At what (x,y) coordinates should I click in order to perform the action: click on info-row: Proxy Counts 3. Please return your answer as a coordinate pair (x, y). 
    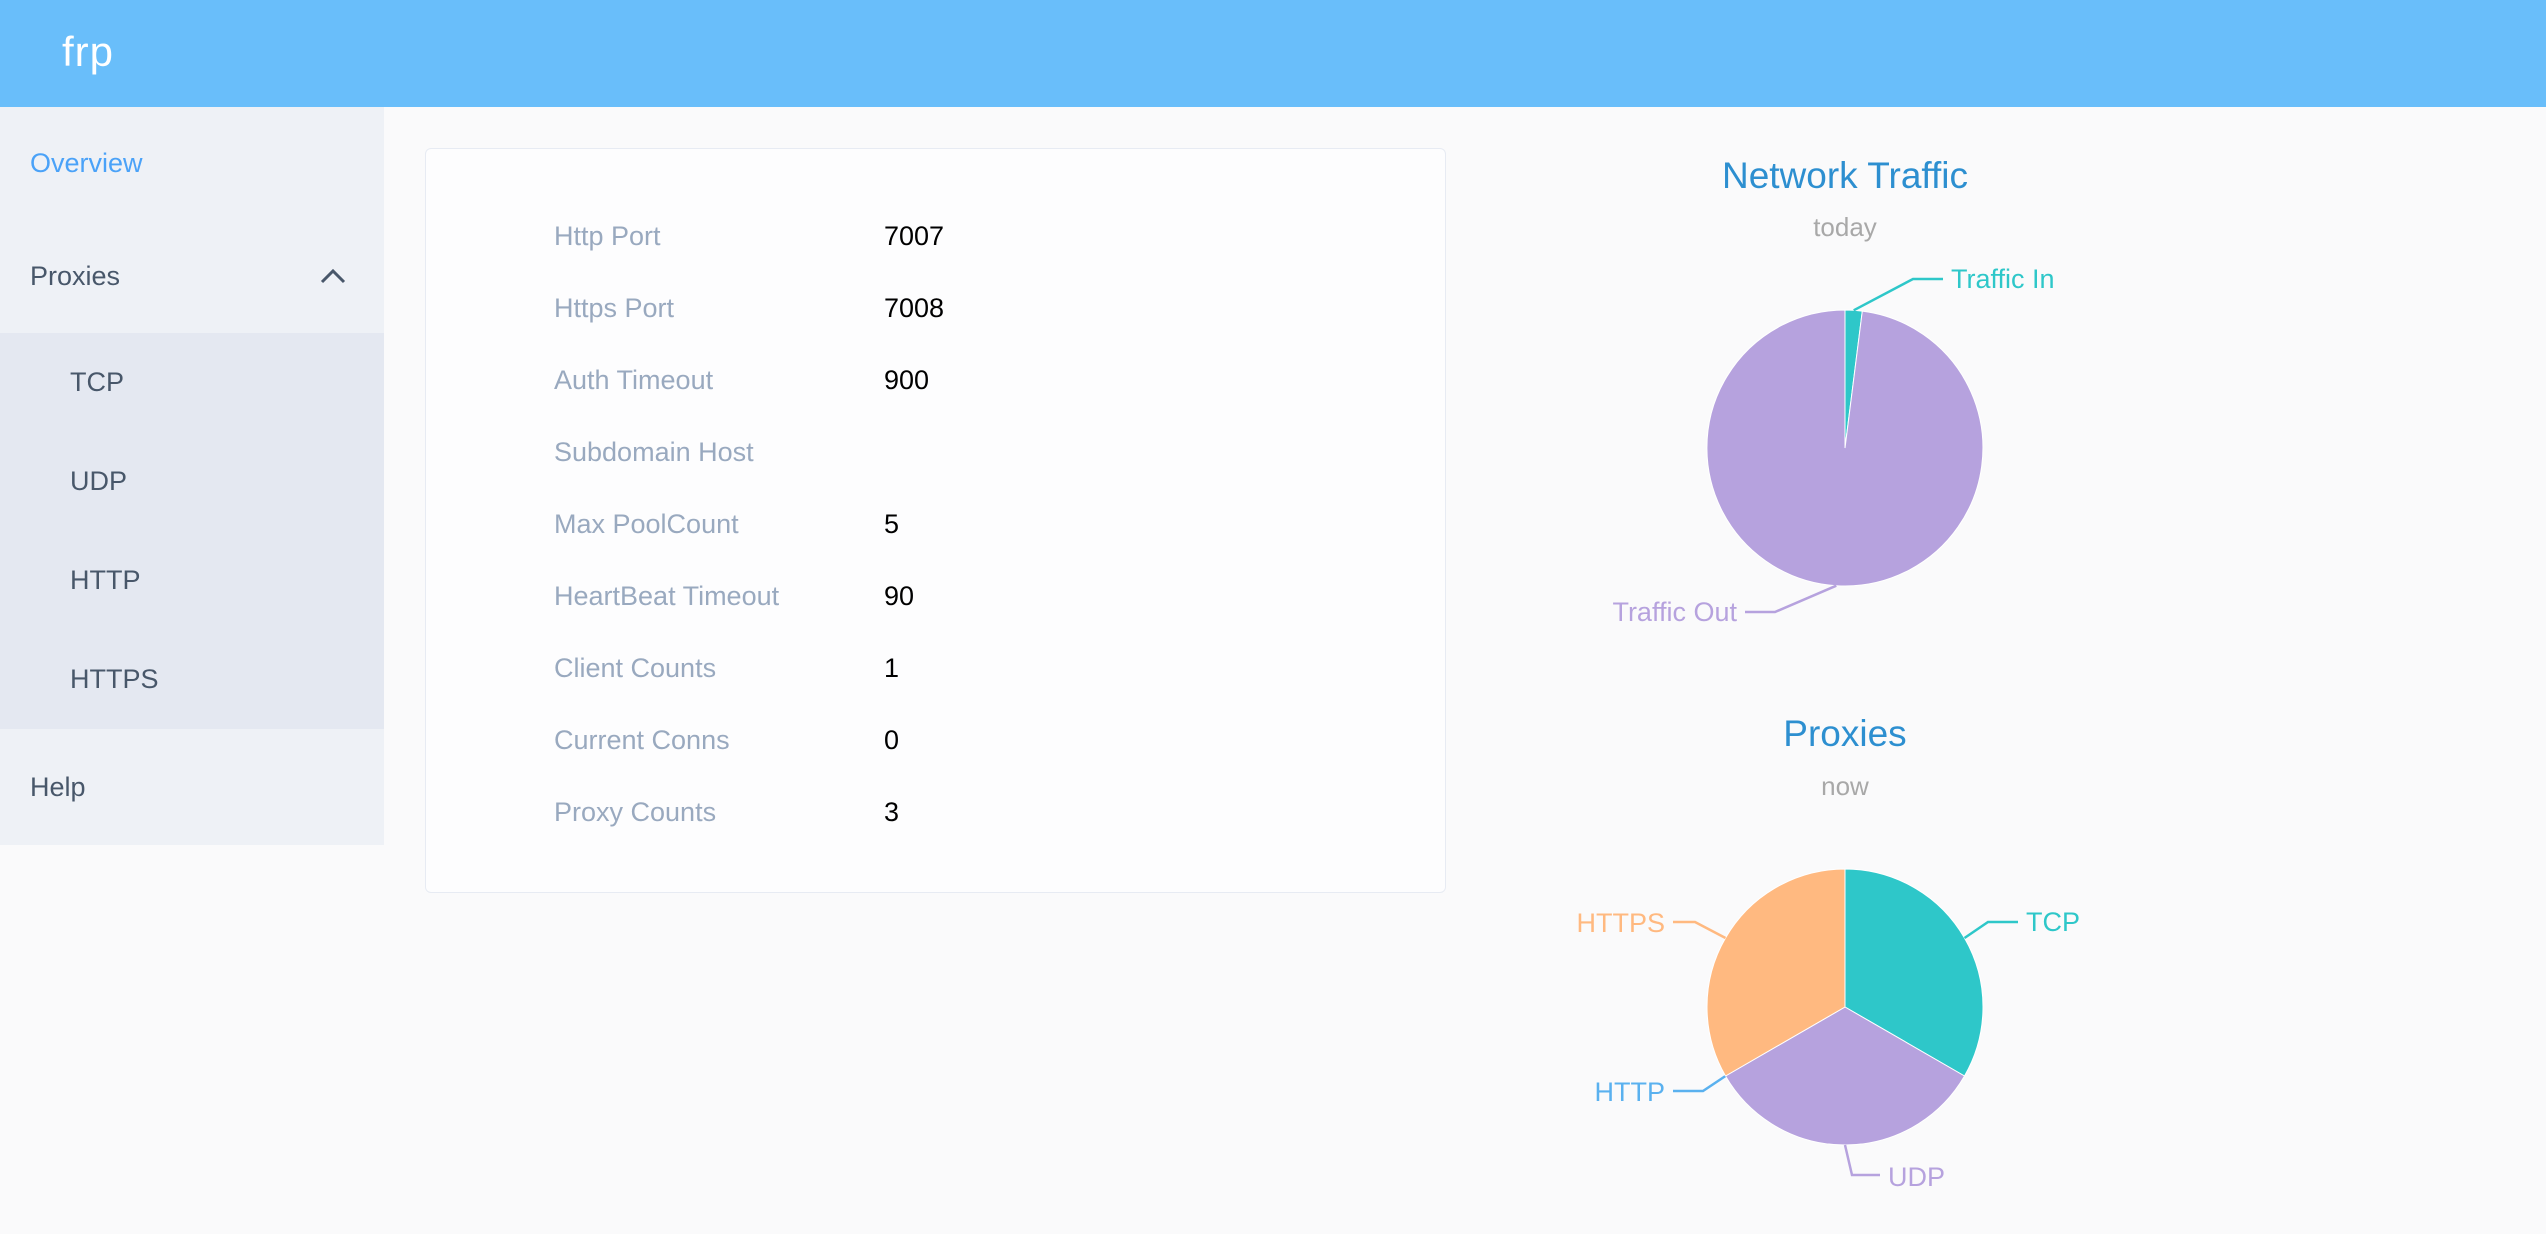
    Looking at the image, I should click on (935, 812).